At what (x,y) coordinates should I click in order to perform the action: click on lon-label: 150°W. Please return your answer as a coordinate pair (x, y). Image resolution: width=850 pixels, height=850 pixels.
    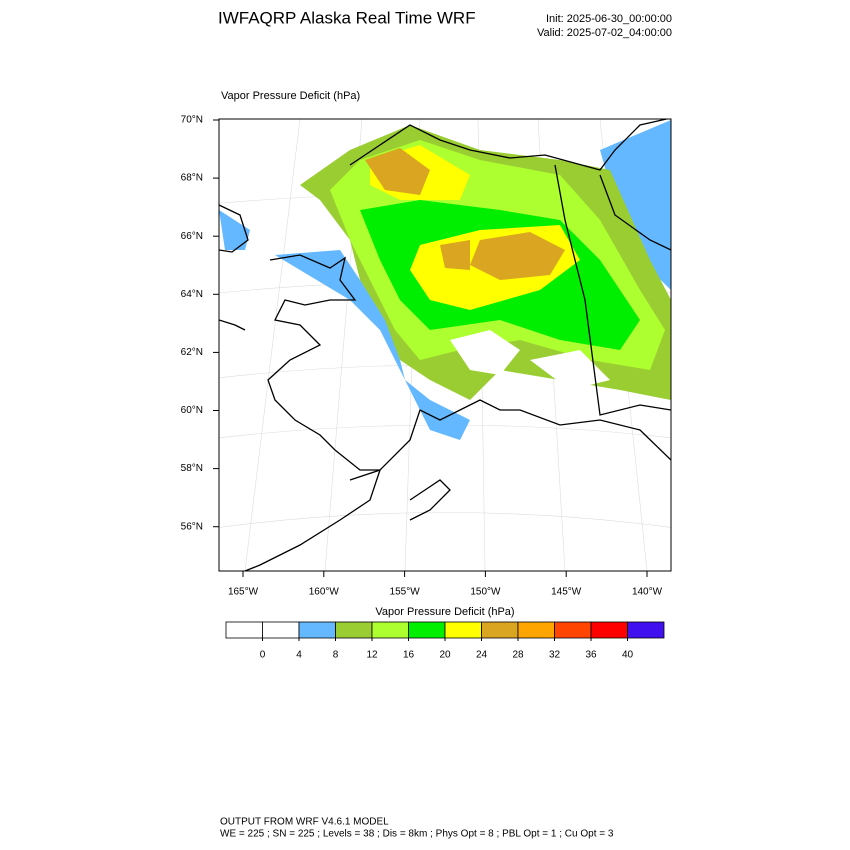
    Looking at the image, I should click on (485, 592).